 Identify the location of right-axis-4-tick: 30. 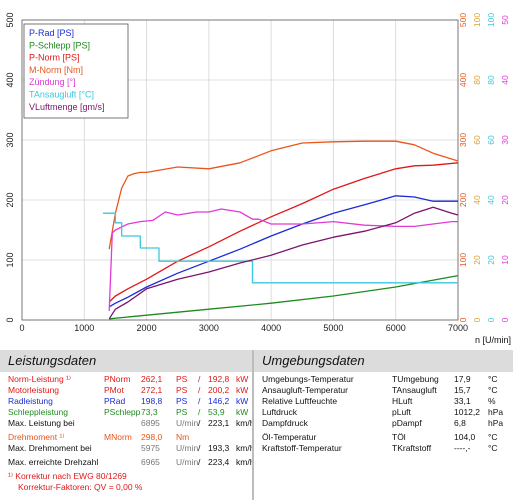
(505, 140).